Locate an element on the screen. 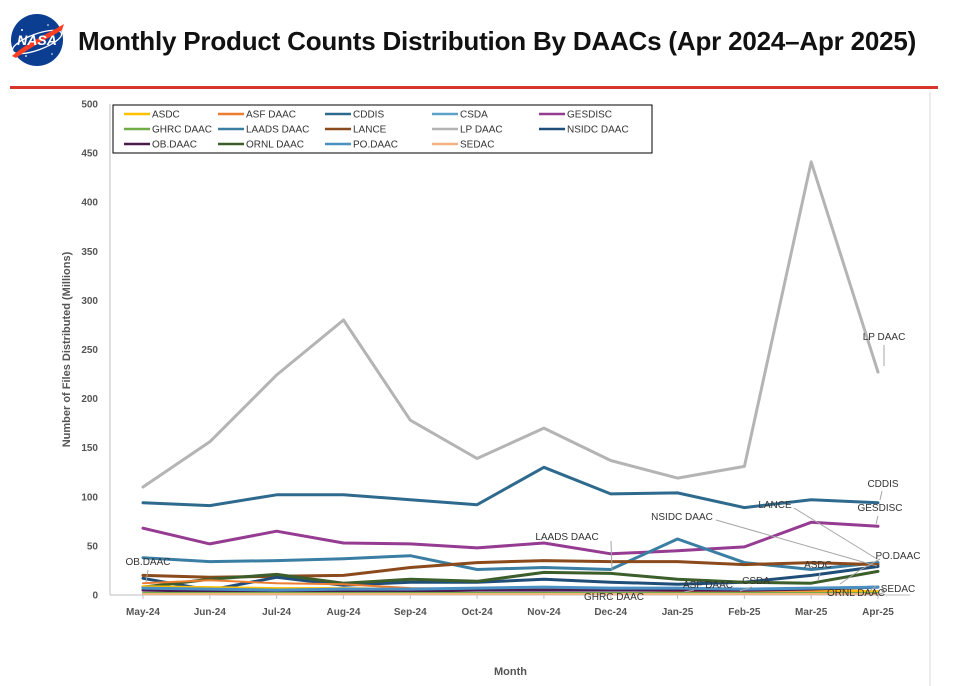  series-line-gesdisc is located at coordinates (510, 538).